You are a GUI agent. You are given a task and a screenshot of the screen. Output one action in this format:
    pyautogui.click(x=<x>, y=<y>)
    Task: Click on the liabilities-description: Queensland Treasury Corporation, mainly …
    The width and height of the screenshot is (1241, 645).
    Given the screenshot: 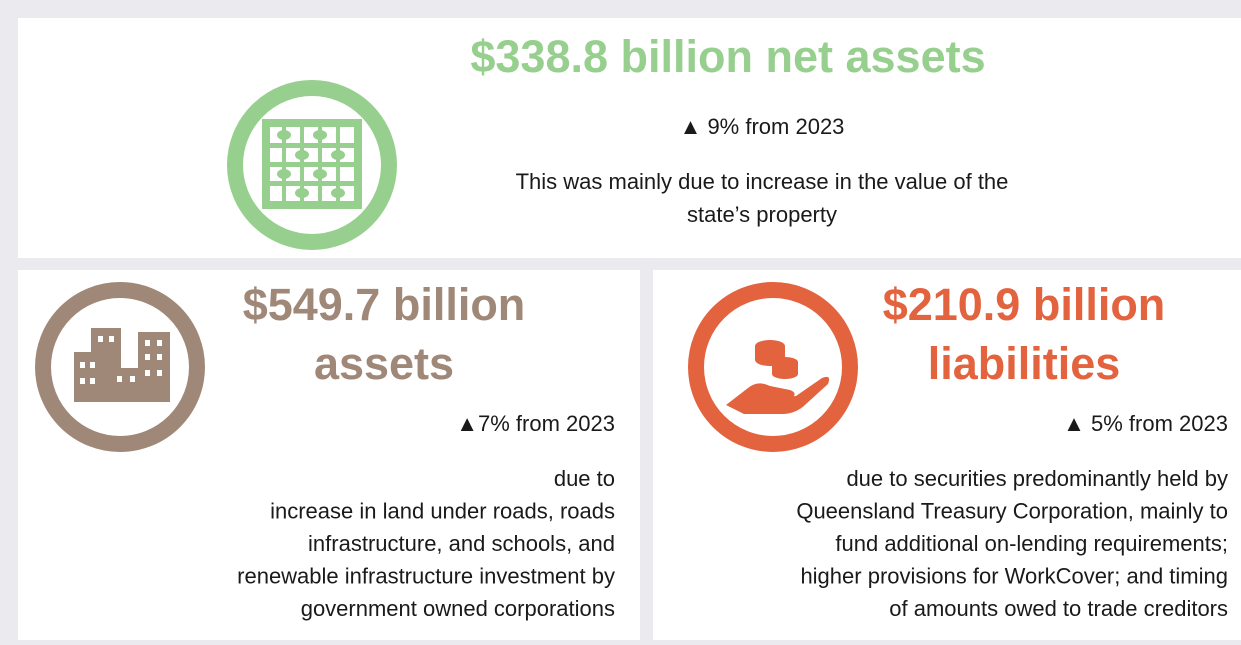 What is the action you would take?
    pyautogui.click(x=1012, y=510)
    